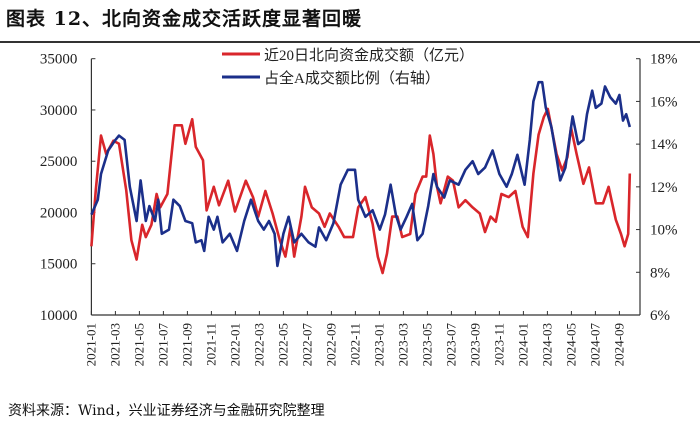 The height and width of the screenshot is (422, 700). Describe the element at coordinates (162, 345) in the screenshot. I see `x-tick-label: 2021-07` at that location.